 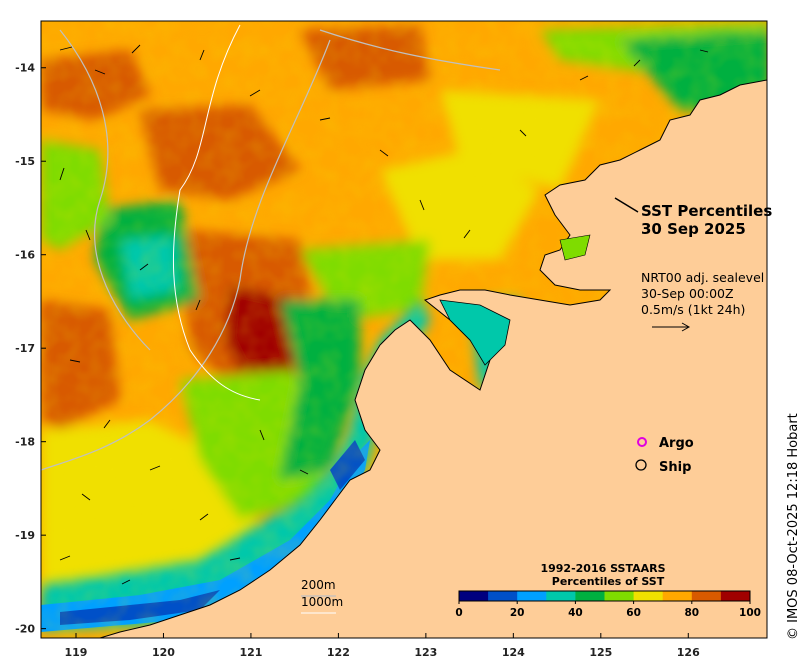 I want to click on current-source-label: NRT00 adj. sealevel, so click(x=702, y=277).